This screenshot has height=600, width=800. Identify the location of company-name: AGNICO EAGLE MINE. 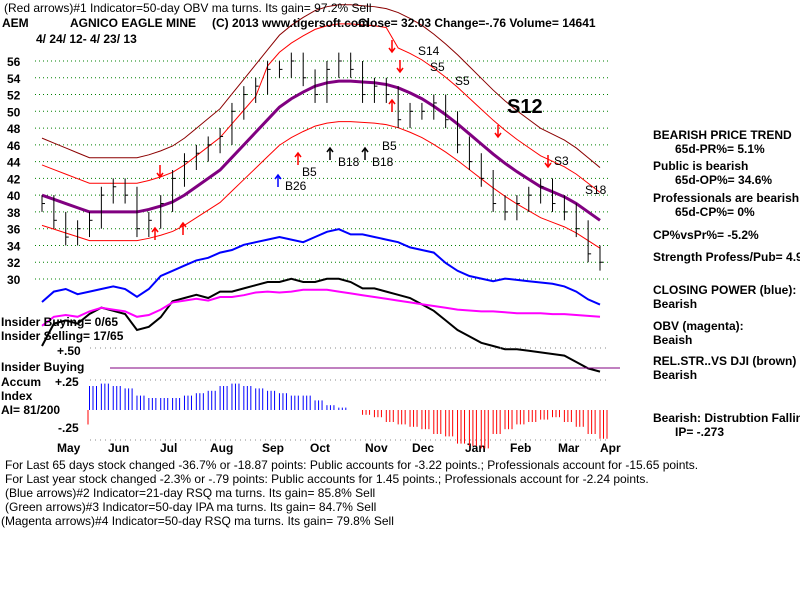
(133, 23).